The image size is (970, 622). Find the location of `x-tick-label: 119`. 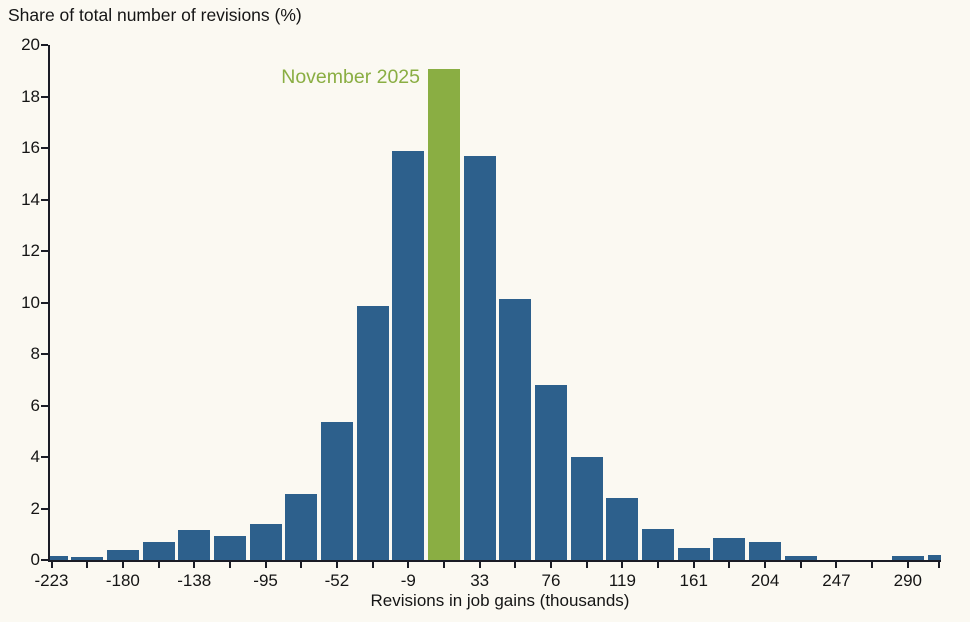

x-tick-label: 119 is located at coordinates (622, 580).